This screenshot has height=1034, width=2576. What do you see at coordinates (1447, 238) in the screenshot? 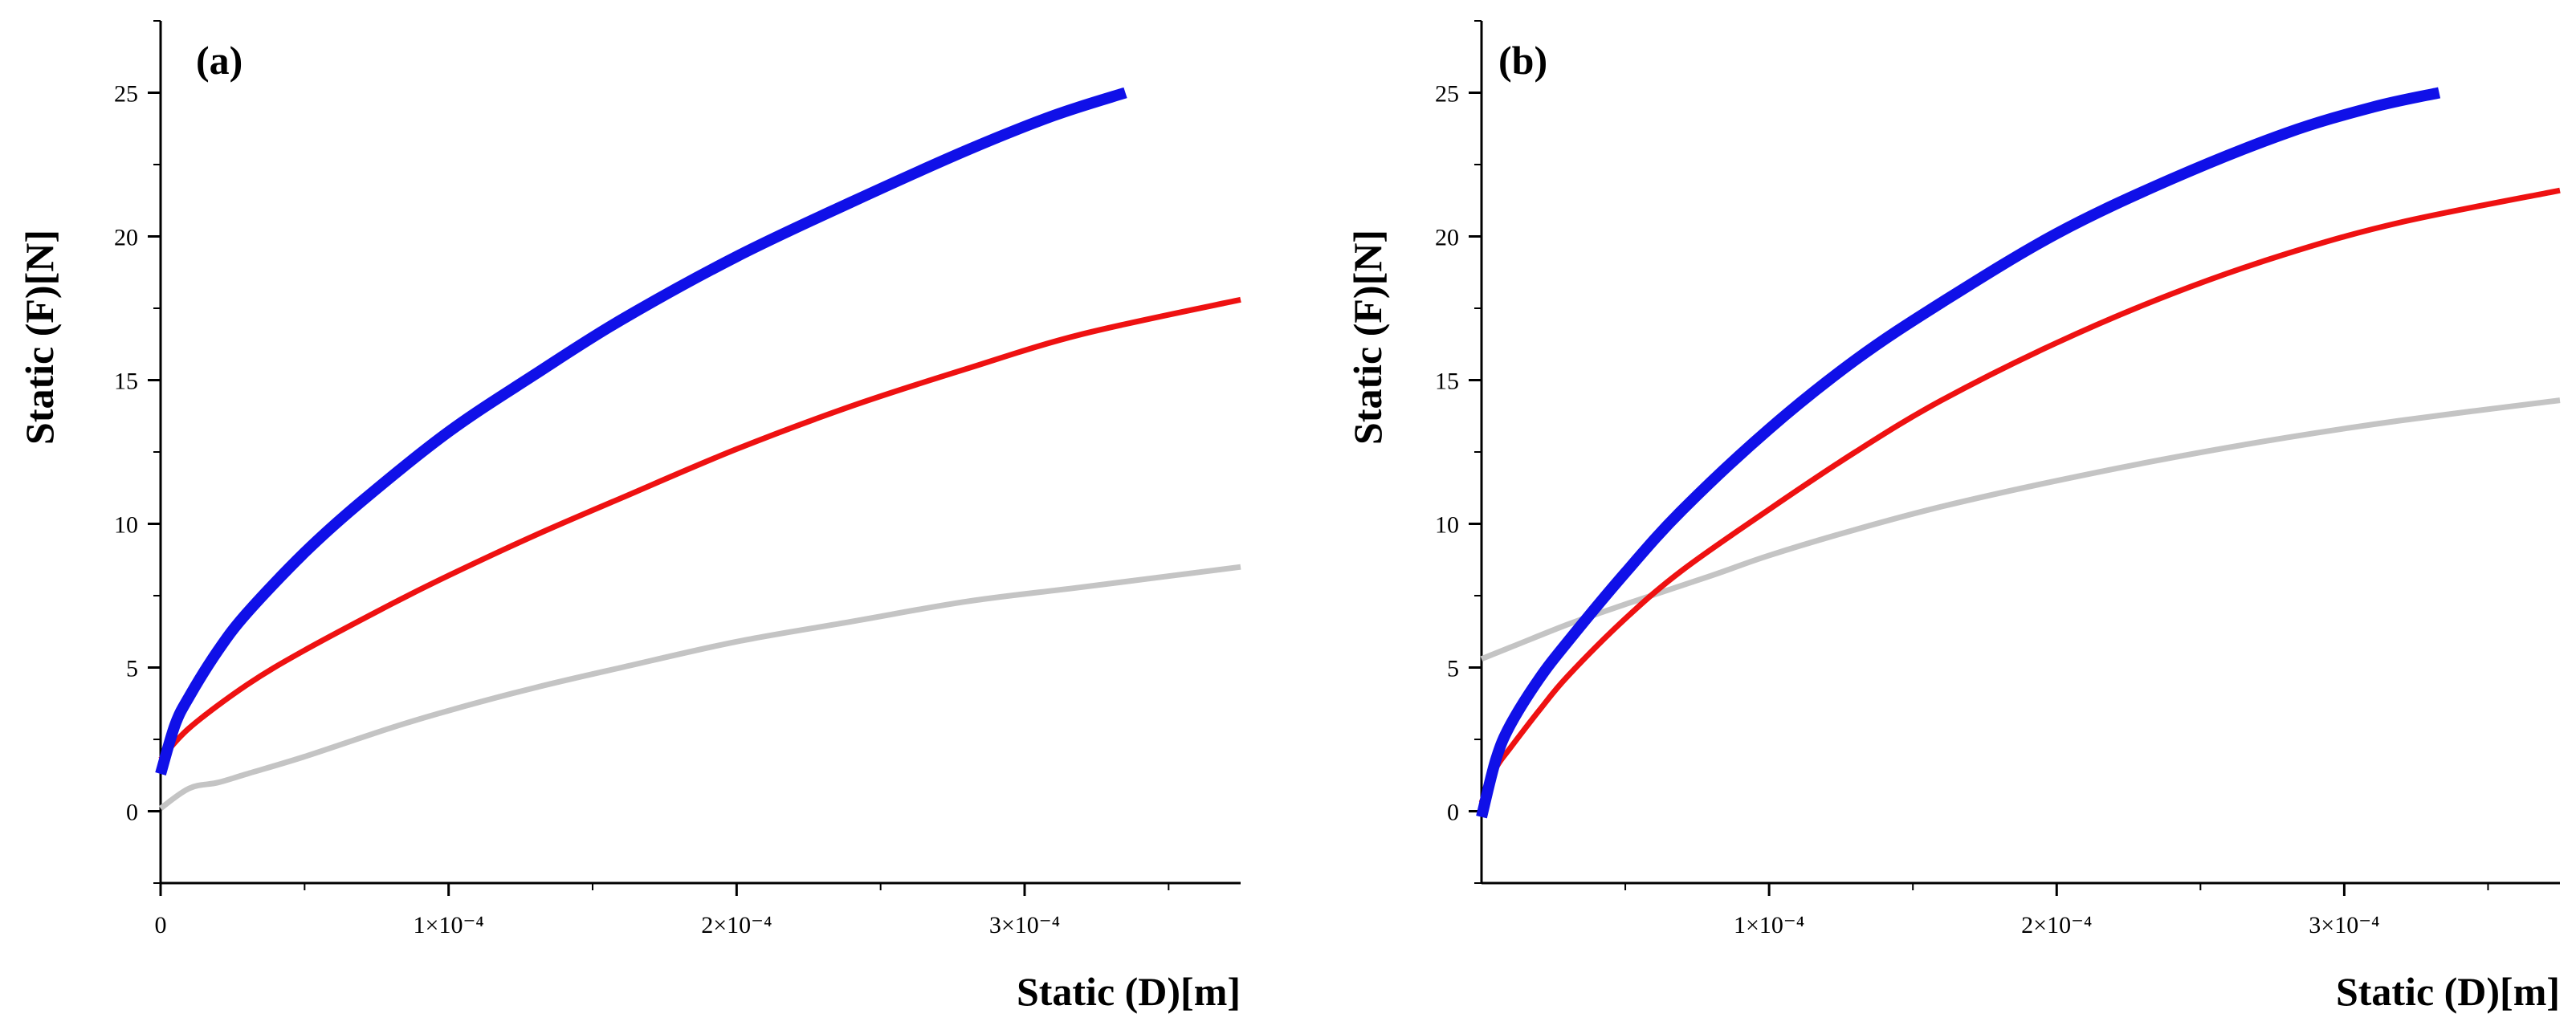
I see `panel-b-y-tick-label: 20` at bounding box center [1447, 238].